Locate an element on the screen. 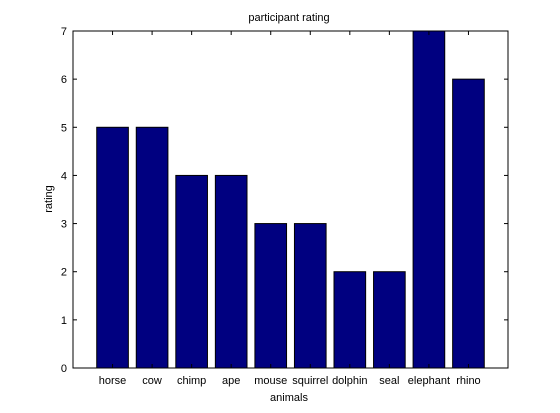 The width and height of the screenshot is (560, 413). y-tick-label: 7 is located at coordinates (64, 32).